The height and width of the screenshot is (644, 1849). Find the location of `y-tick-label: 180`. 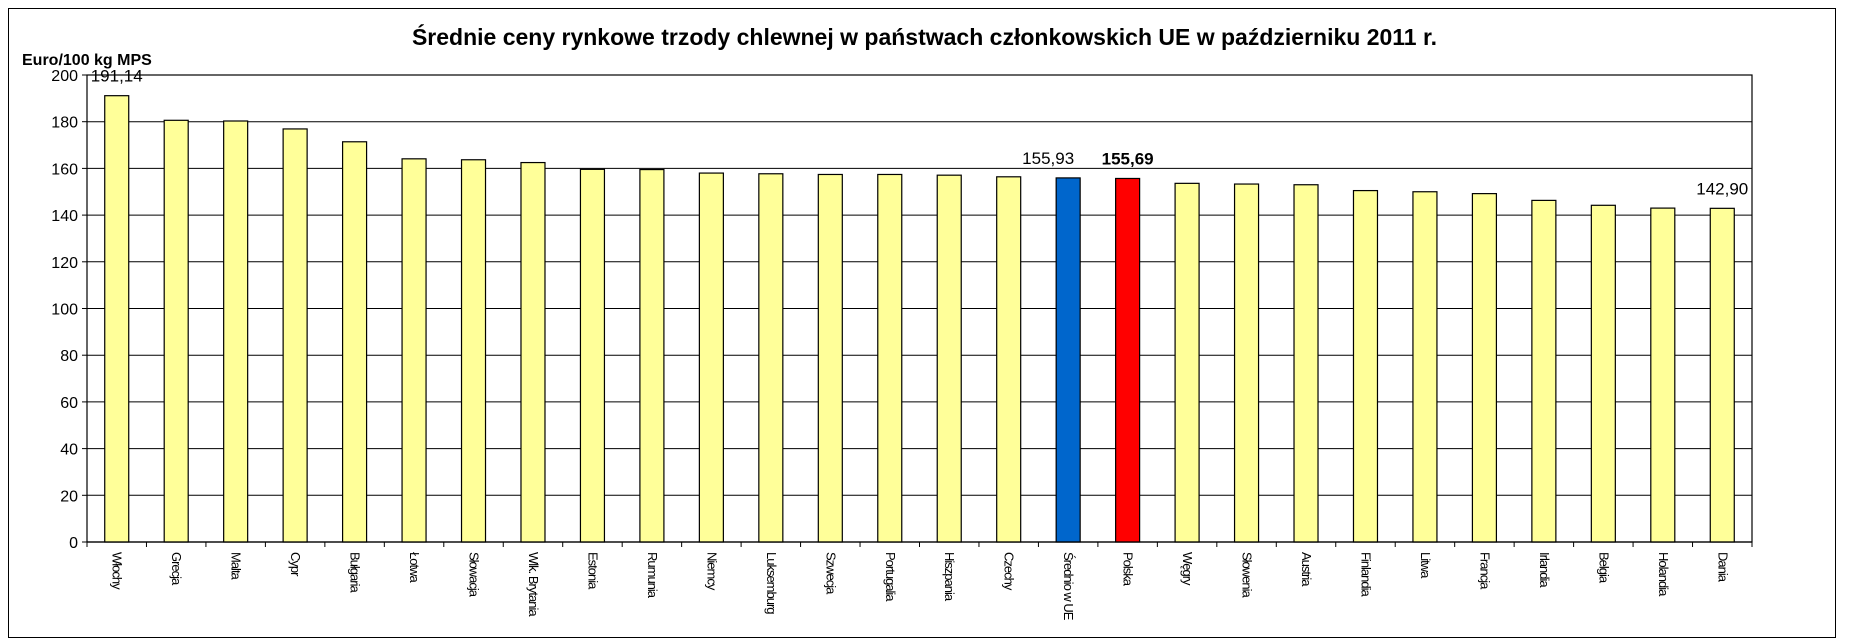

y-tick-label: 180 is located at coordinates (64, 123).